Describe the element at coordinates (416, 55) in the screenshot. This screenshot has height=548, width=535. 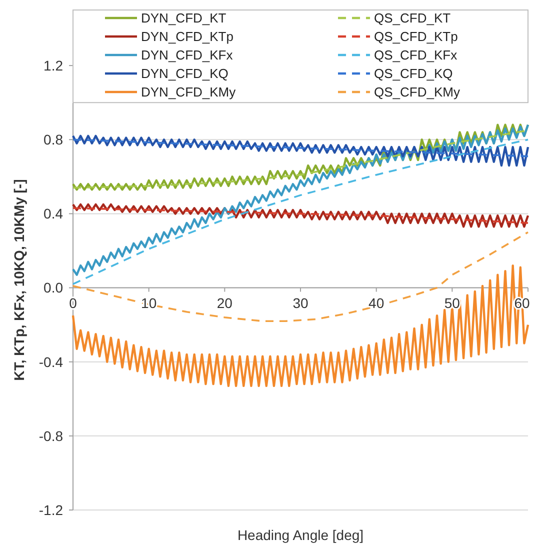
I see `legend-label: QS_CFD_KFx` at that location.